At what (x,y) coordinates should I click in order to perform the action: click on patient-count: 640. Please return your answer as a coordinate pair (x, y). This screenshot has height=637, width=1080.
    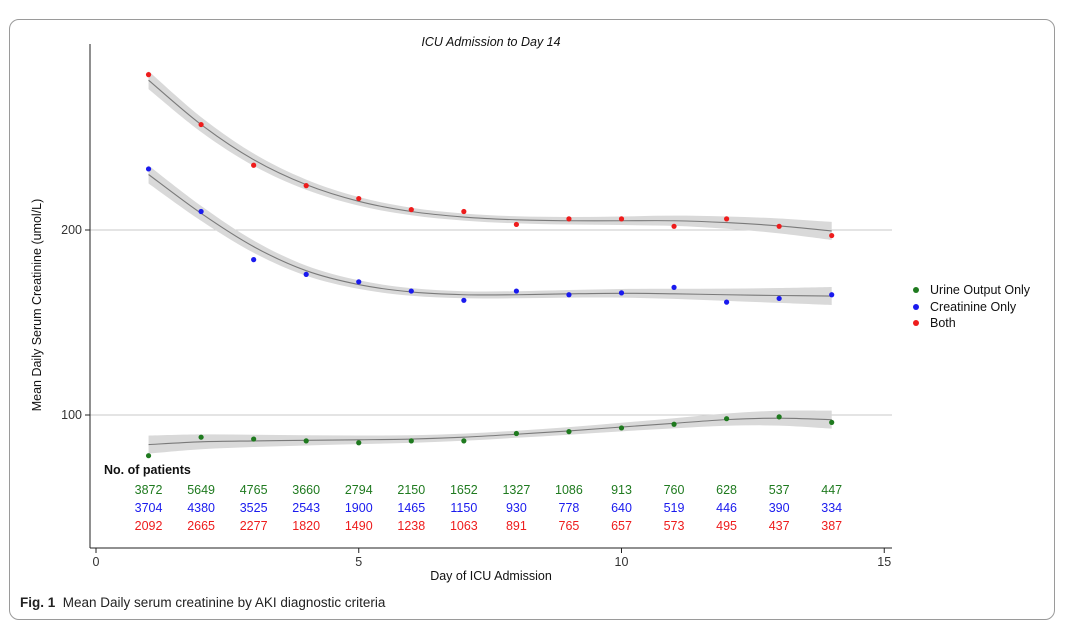
    Looking at the image, I should click on (621, 508).